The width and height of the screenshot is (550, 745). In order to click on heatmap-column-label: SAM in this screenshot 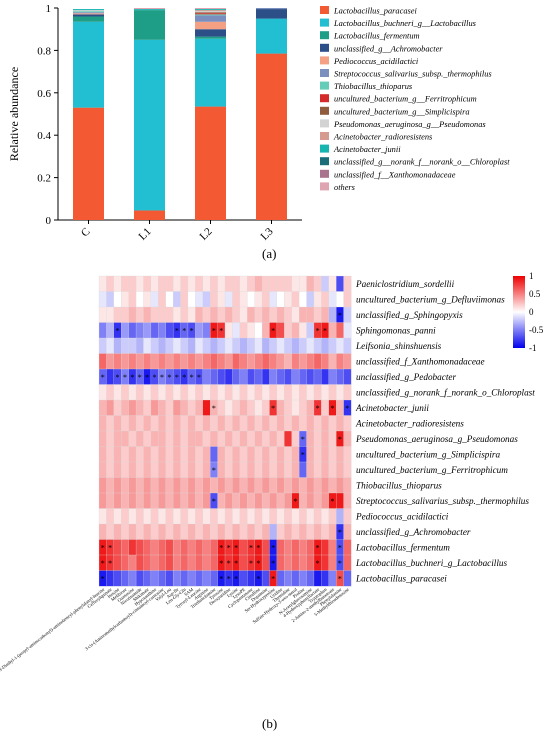, I will do `click(188, 592)`.